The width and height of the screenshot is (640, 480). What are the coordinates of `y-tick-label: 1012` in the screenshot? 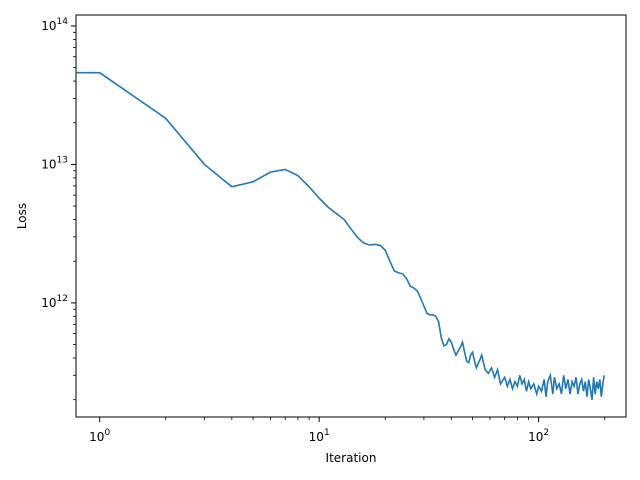 It's located at (54, 302).